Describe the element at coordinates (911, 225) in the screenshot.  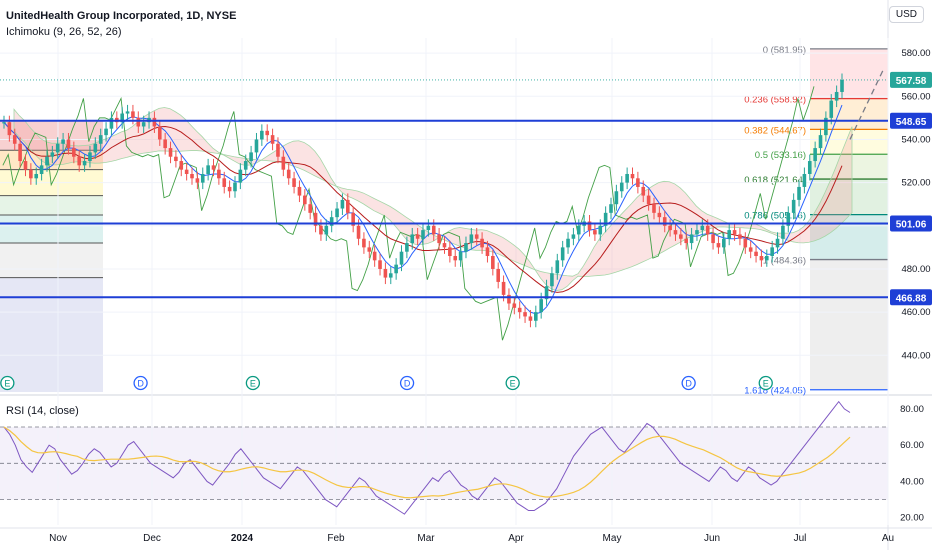
I see `price-axis-badge-text: 501.06` at that location.